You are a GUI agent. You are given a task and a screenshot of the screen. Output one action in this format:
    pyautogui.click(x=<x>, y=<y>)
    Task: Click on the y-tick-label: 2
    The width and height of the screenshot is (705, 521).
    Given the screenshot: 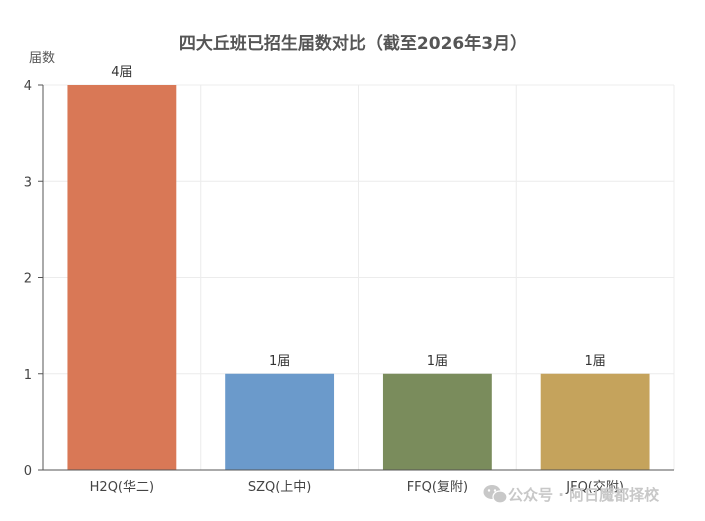 What is the action you would take?
    pyautogui.click(x=28, y=279)
    